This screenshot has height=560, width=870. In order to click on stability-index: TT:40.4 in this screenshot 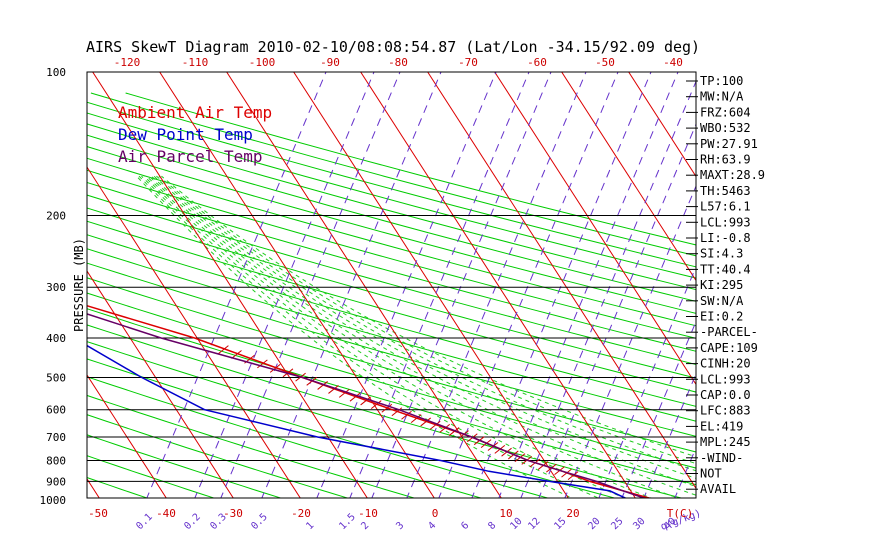, I will do `click(725, 269)`.